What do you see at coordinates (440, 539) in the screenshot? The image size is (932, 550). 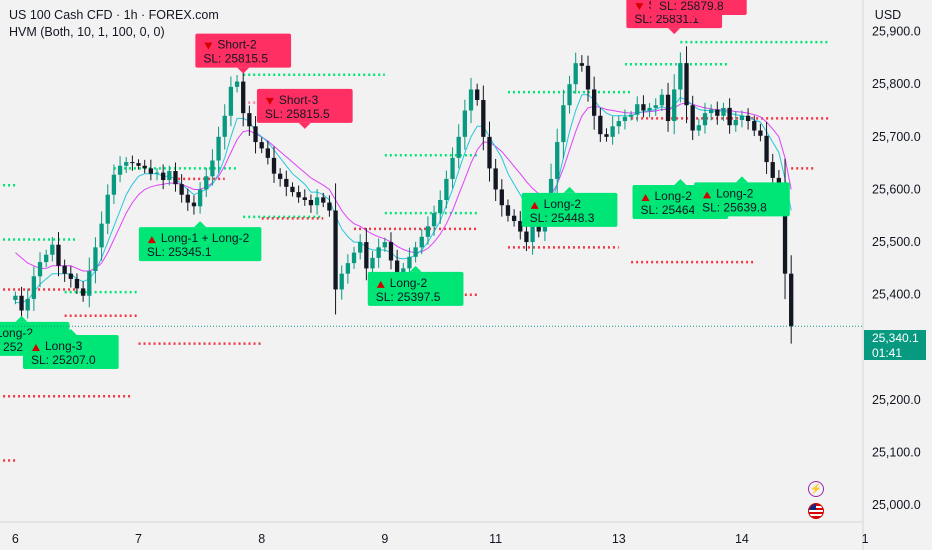 I see `time-axis: 6 7 8 9 11 13 14 1` at bounding box center [440, 539].